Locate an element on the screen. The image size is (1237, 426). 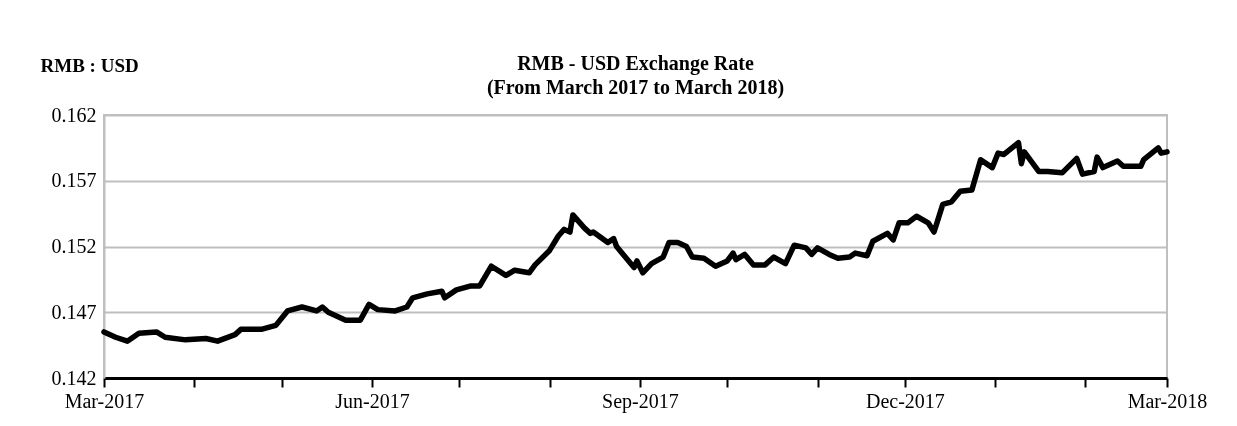
y-tick-label: 0.157 is located at coordinates (74, 180).